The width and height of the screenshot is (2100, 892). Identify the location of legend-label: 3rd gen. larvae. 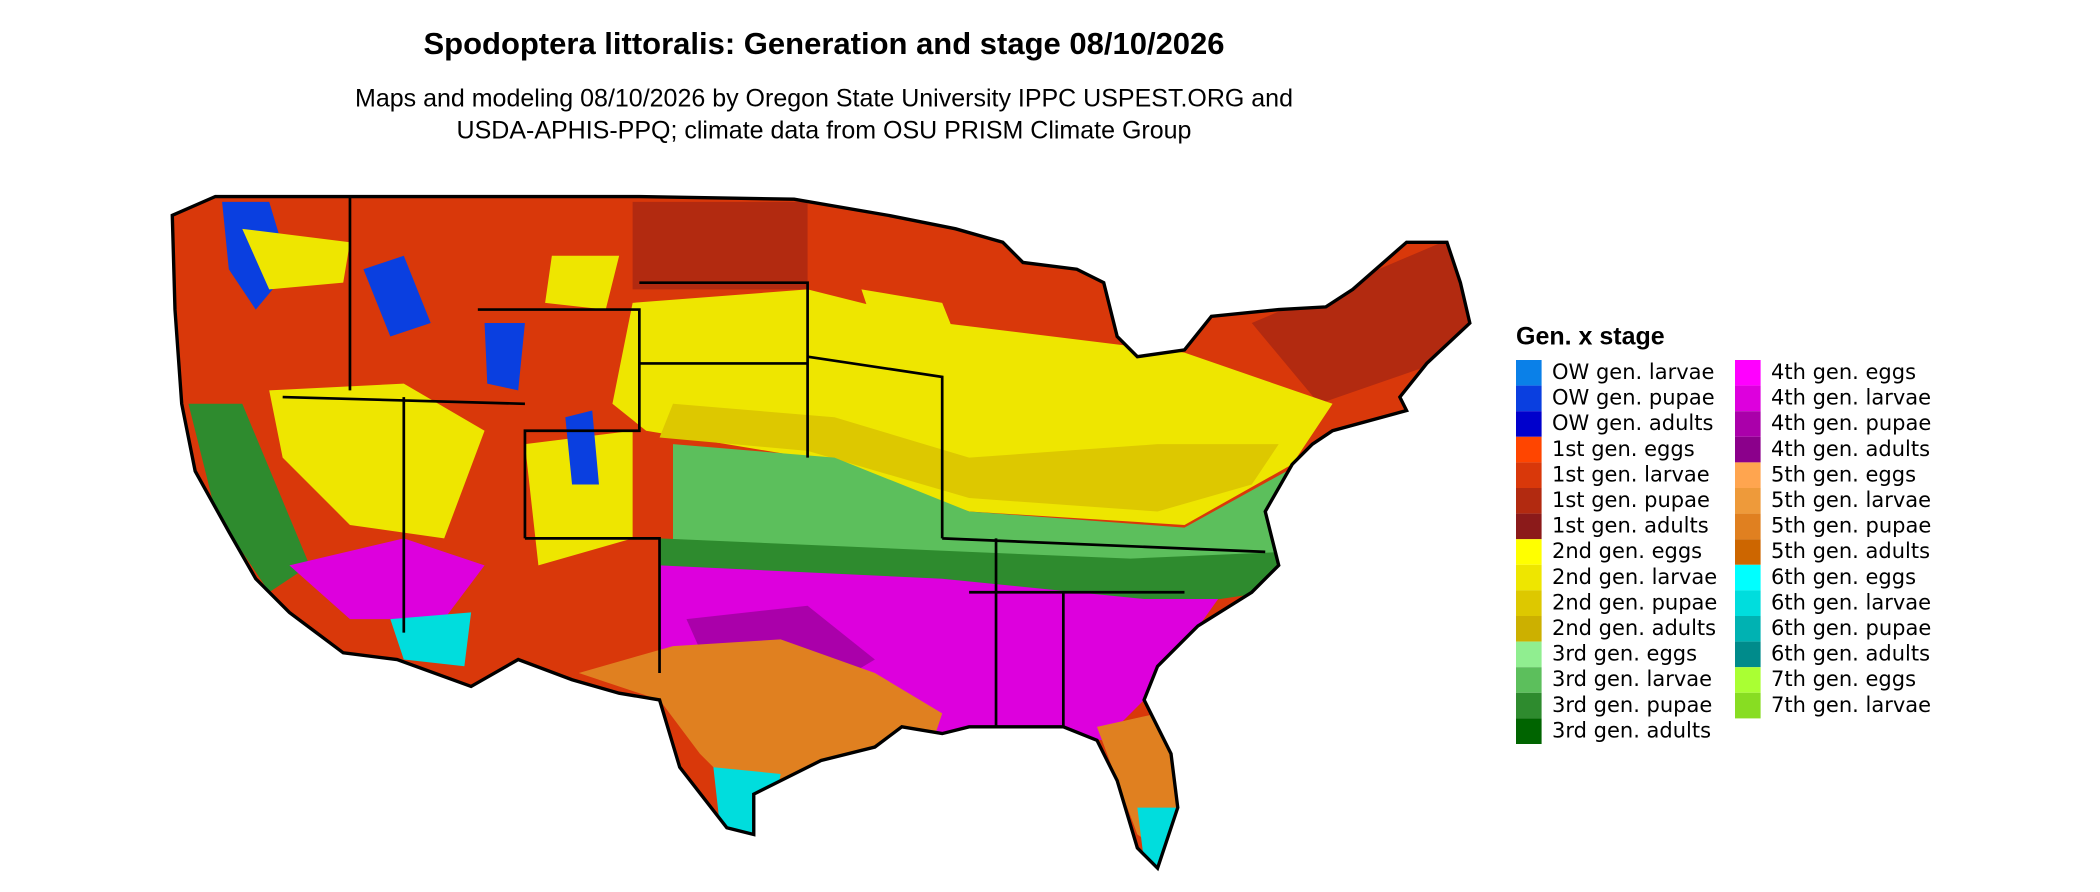
(1632, 679).